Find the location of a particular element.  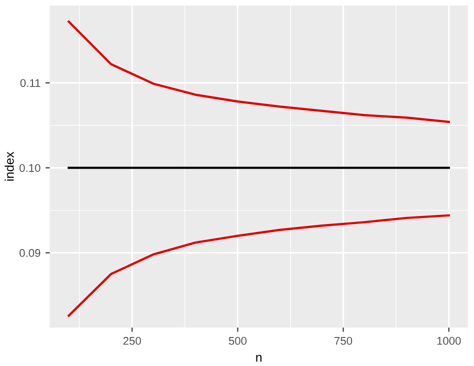

y-tick-label: 0.11 is located at coordinates (30, 83).